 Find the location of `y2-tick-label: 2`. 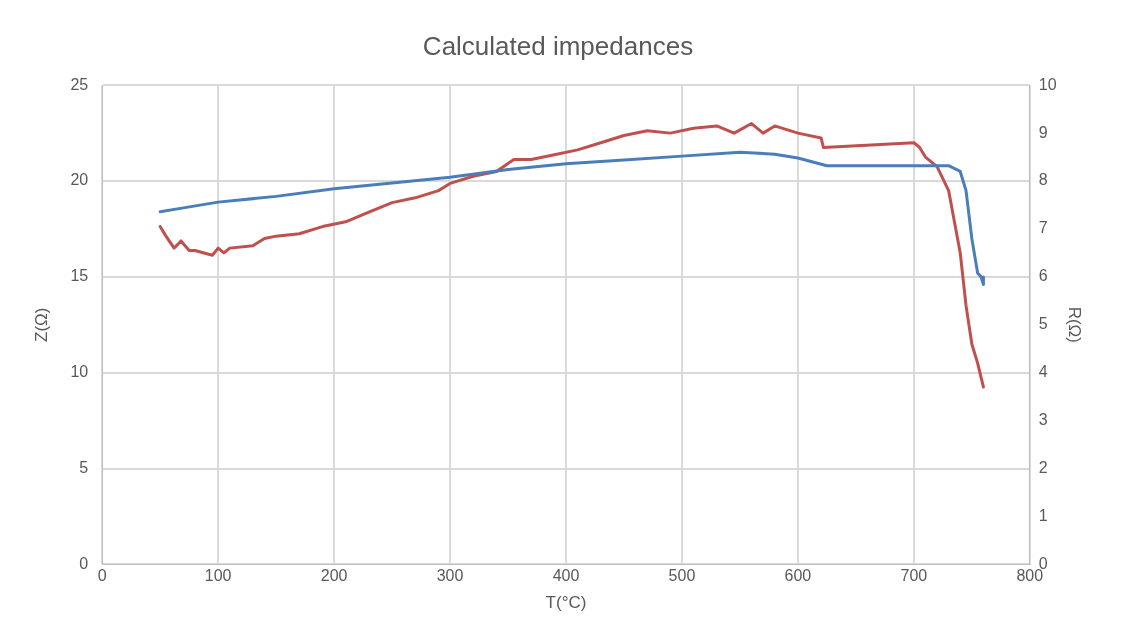

y2-tick-label: 2 is located at coordinates (1043, 467).